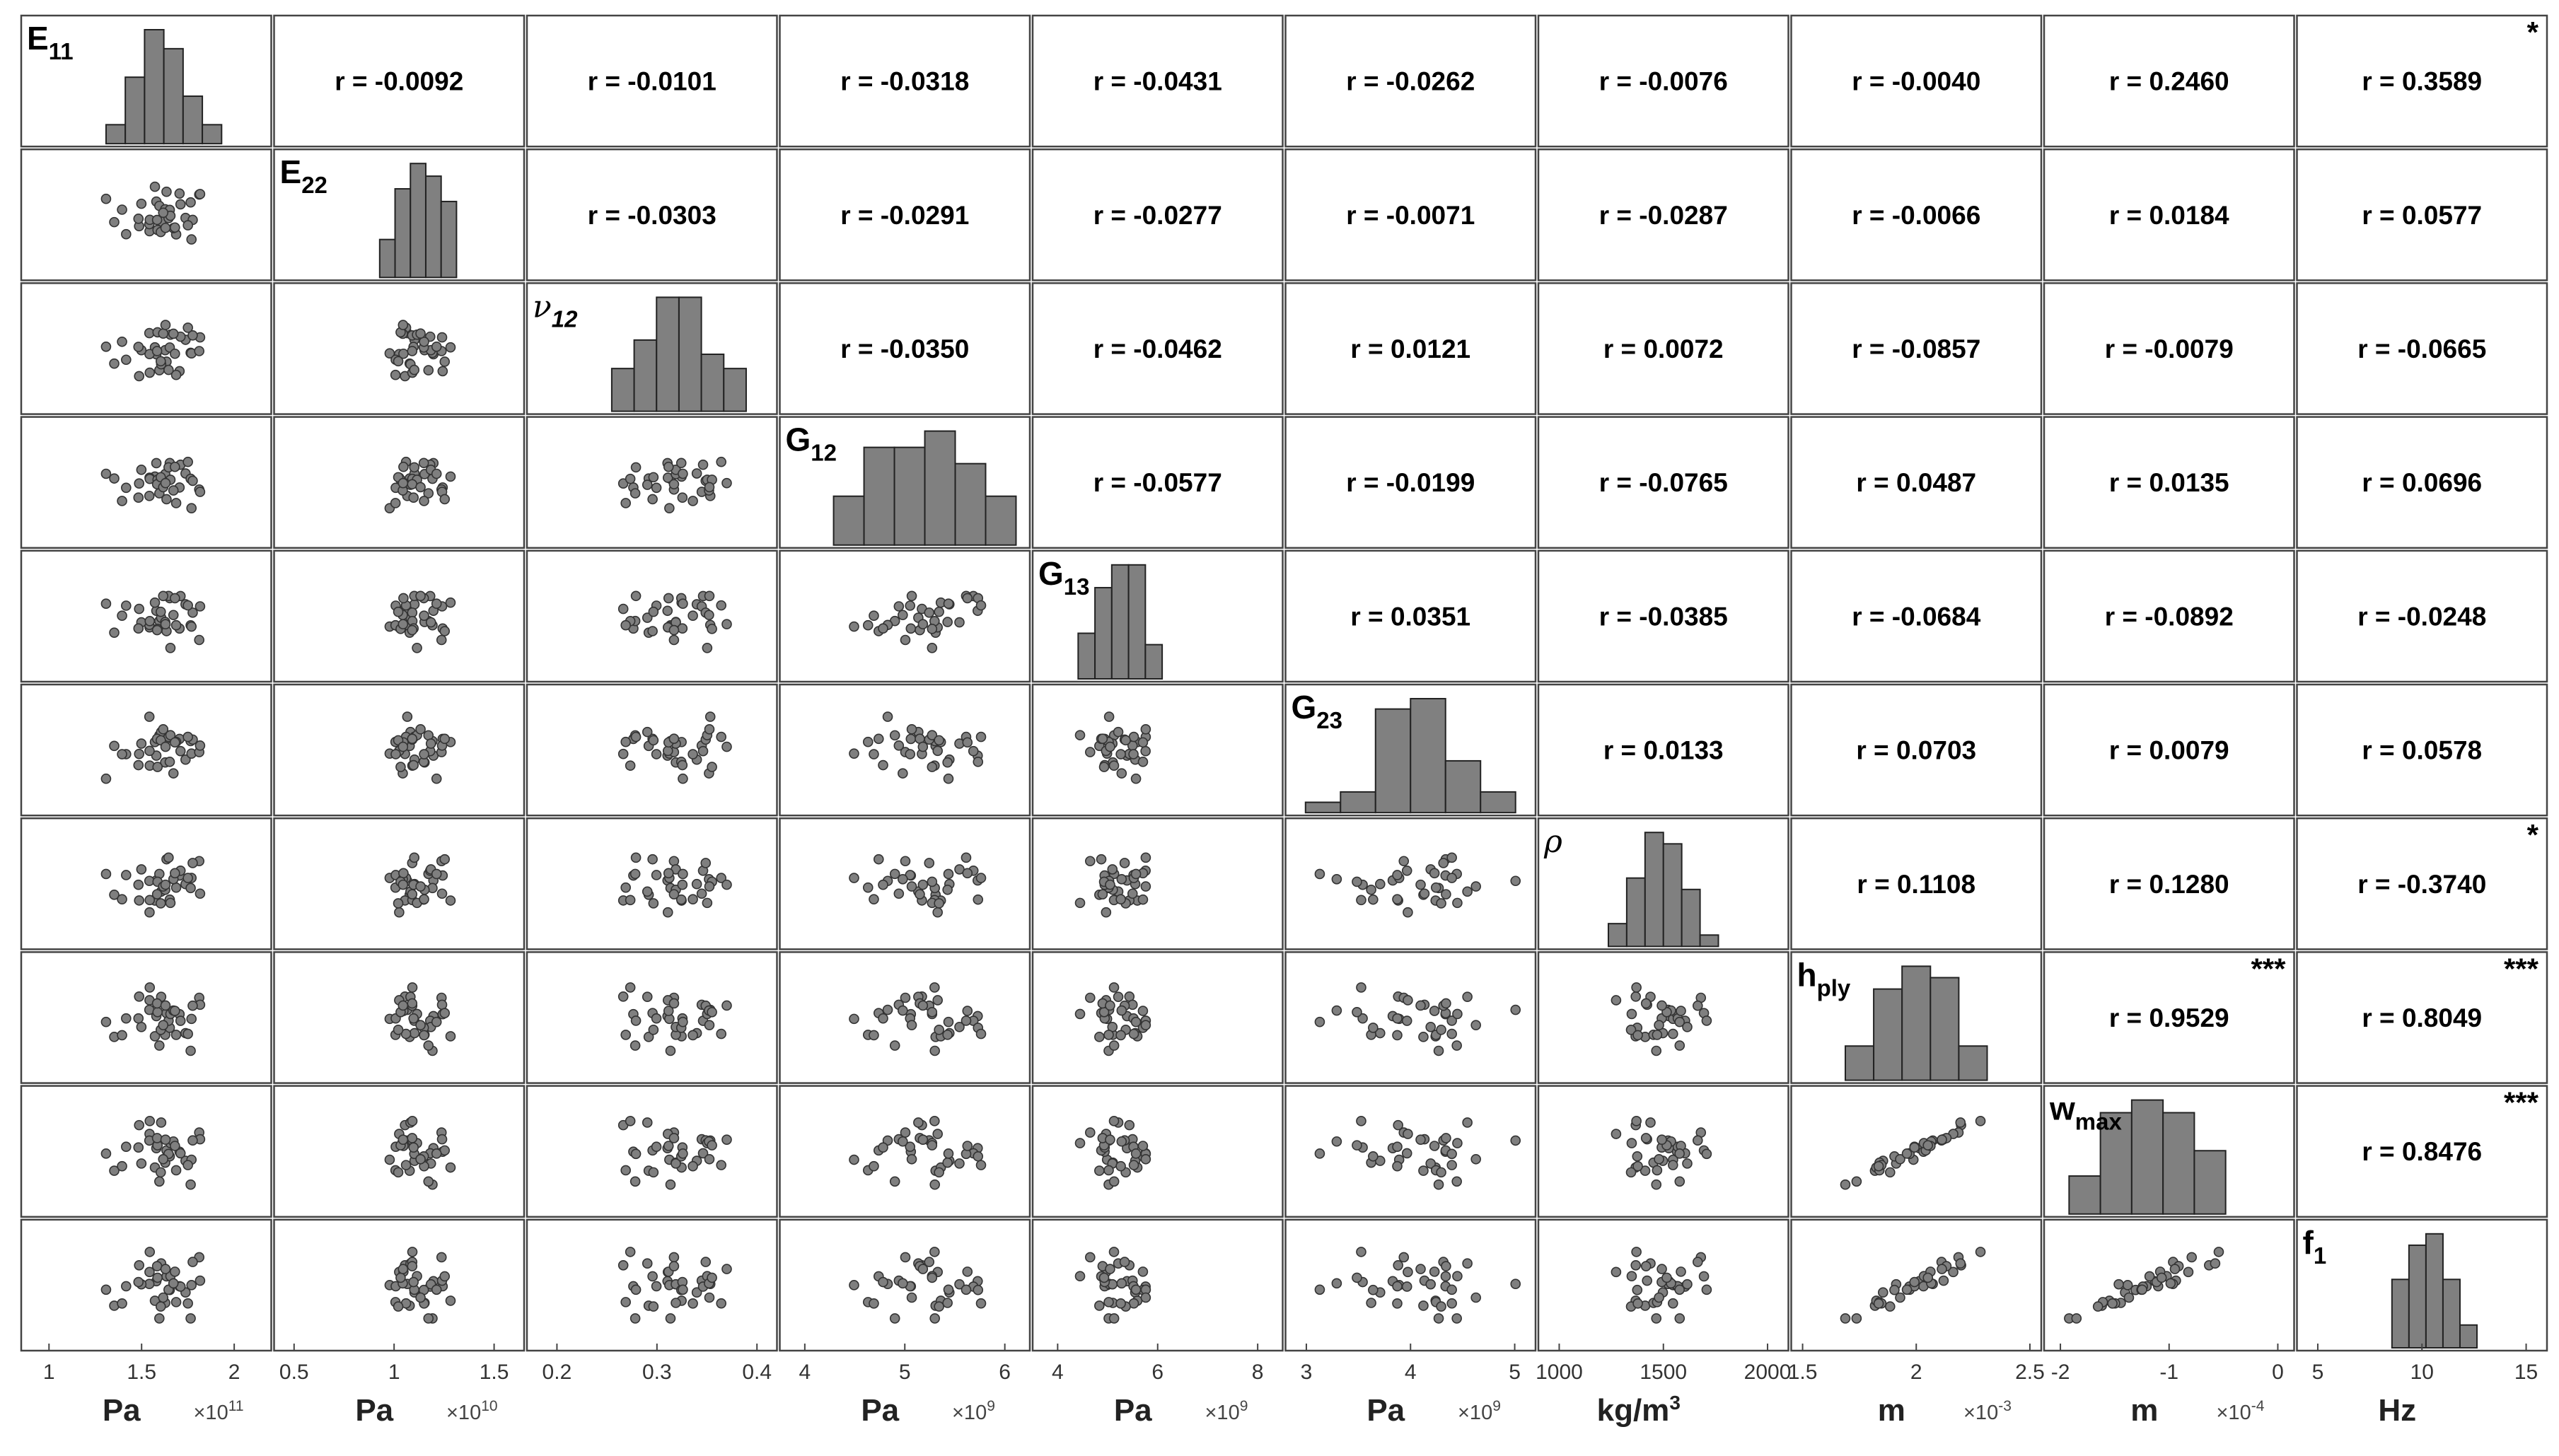  What do you see at coordinates (2268, 969) in the screenshot?
I see `significance-stars: ***` at bounding box center [2268, 969].